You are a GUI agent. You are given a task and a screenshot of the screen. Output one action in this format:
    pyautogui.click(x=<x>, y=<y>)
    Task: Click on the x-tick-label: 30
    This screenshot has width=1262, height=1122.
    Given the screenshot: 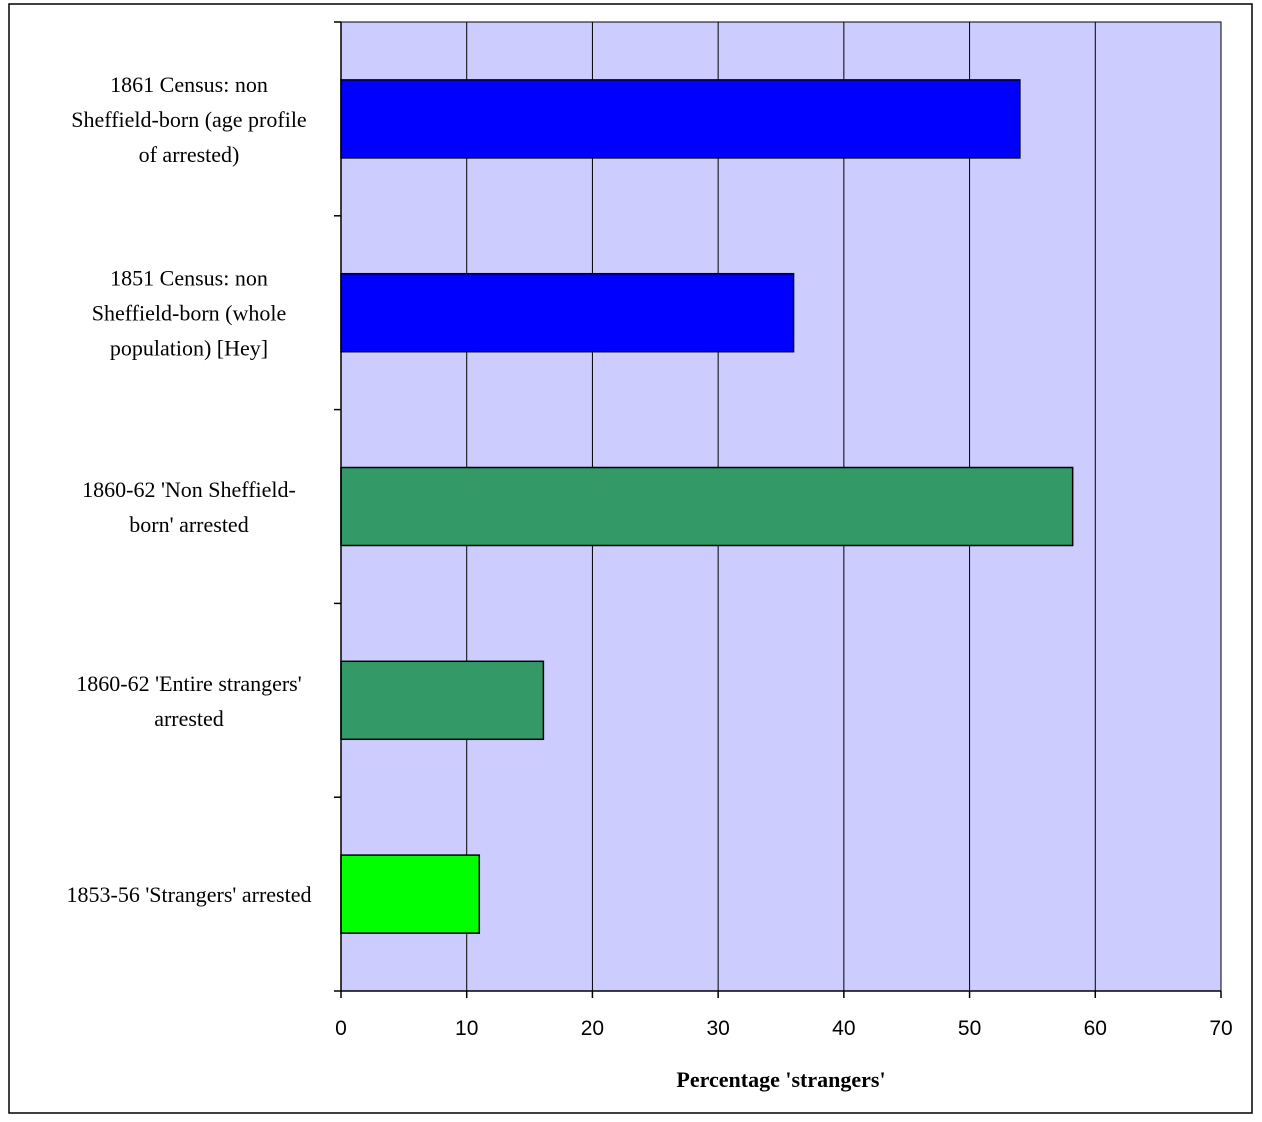 What is the action you would take?
    pyautogui.click(x=717, y=1028)
    